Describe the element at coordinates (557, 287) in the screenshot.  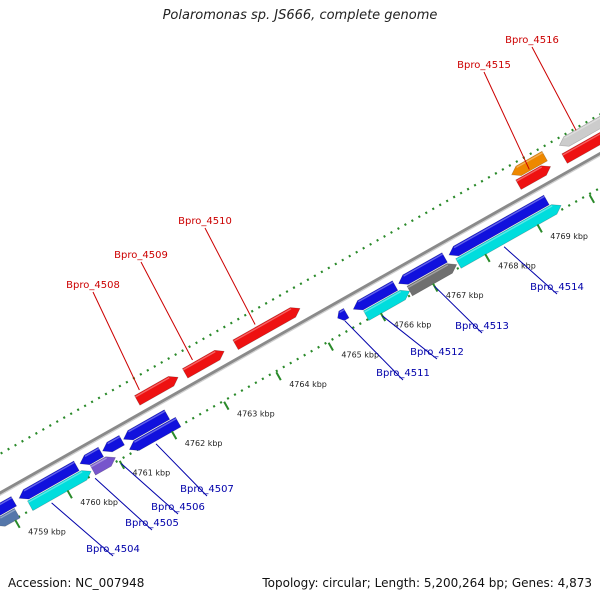
I see `label-bpro-4514-label: Bpro_4514` at that location.